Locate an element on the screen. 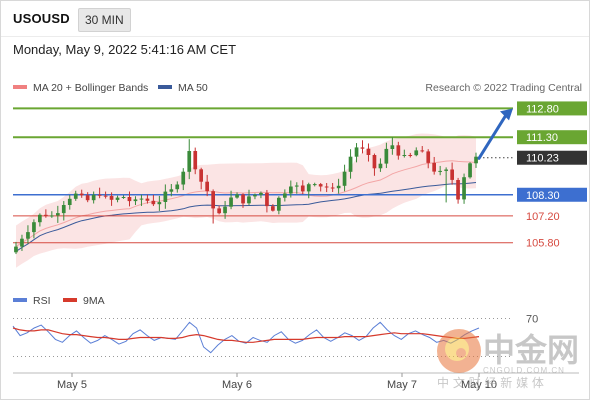 This screenshot has width=590, height=400. ma50-line is located at coordinates (246, 217).